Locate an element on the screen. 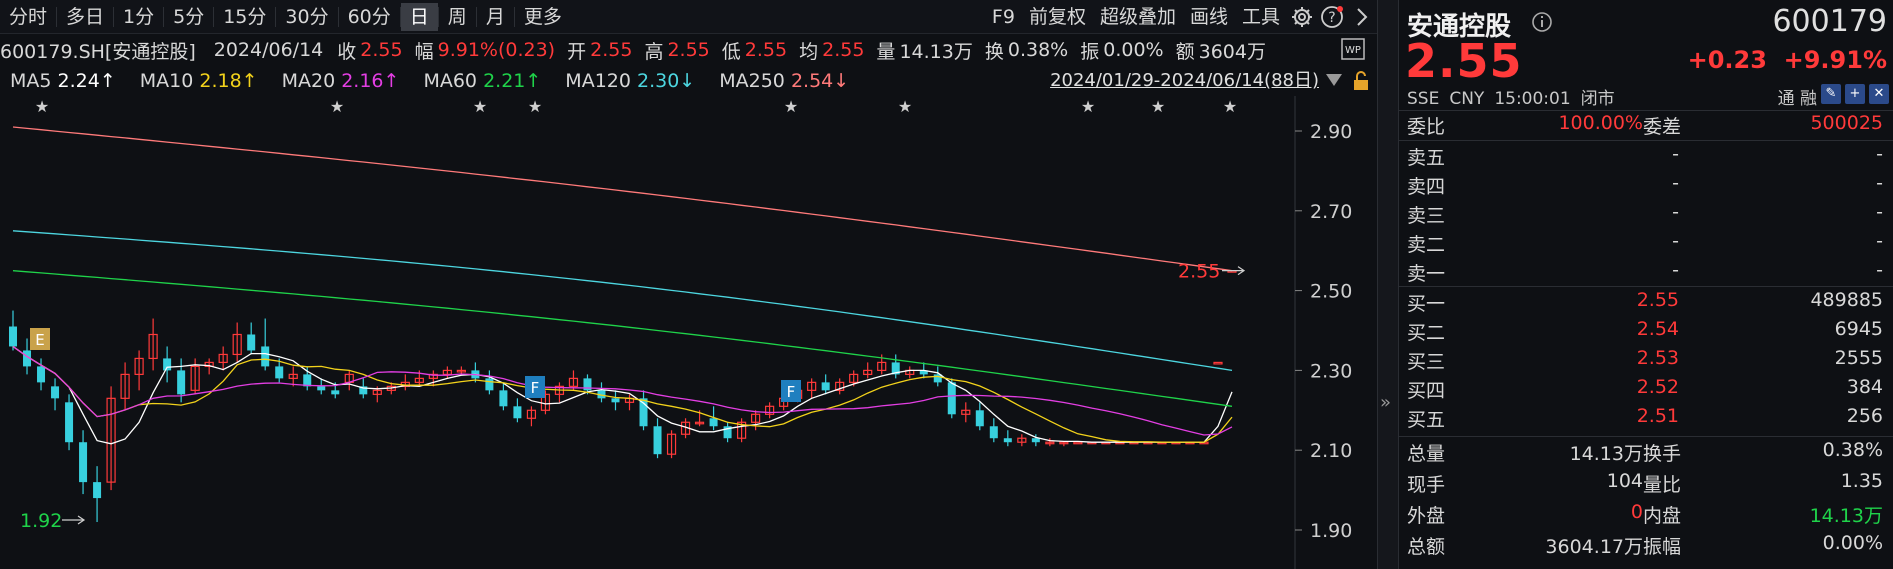 Image resolution: width=1893 pixels, height=569 pixels. chart-tool-button: F9 is located at coordinates (1003, 17).